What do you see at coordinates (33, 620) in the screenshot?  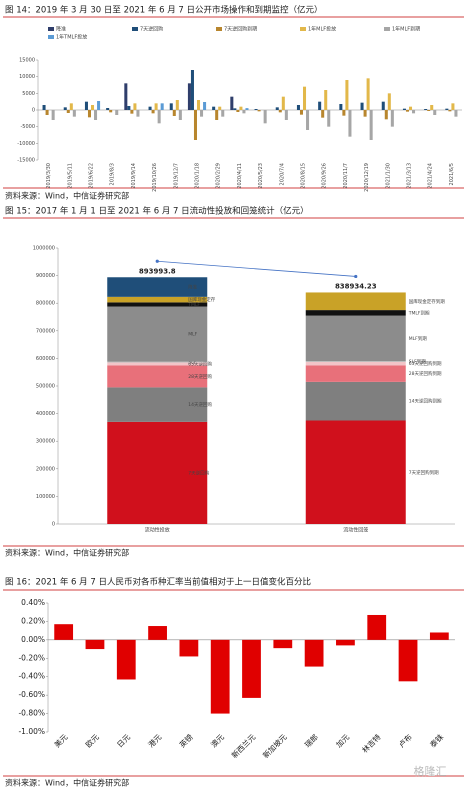 I see `y-tick-label: 0.20%` at bounding box center [33, 620].